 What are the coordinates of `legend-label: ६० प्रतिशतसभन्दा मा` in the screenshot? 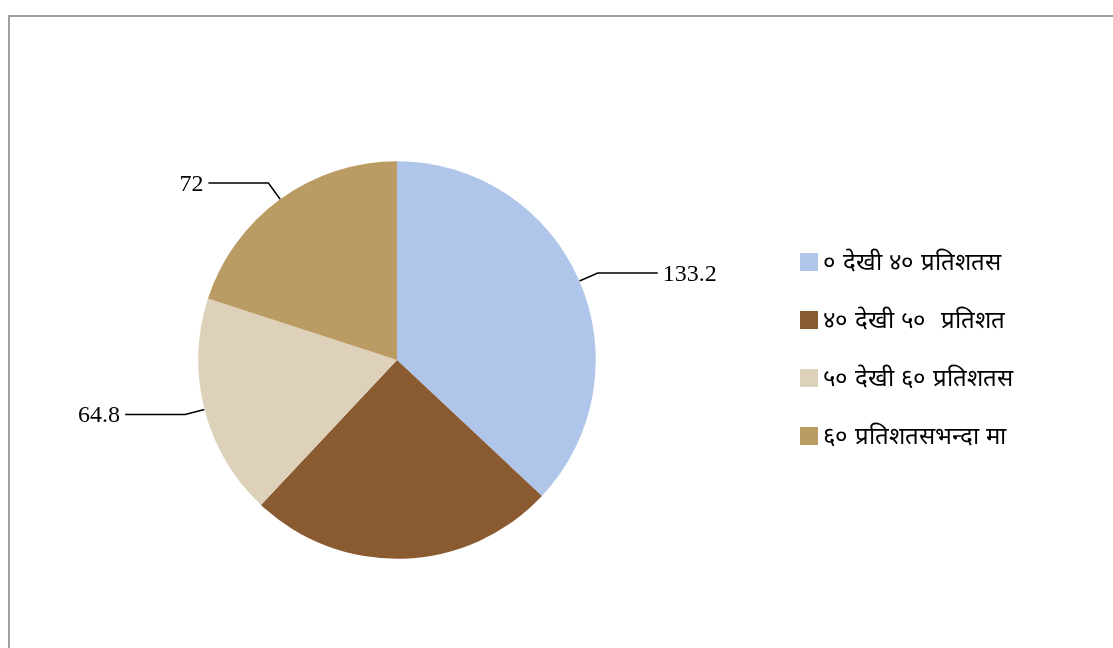 It's located at (915, 436).